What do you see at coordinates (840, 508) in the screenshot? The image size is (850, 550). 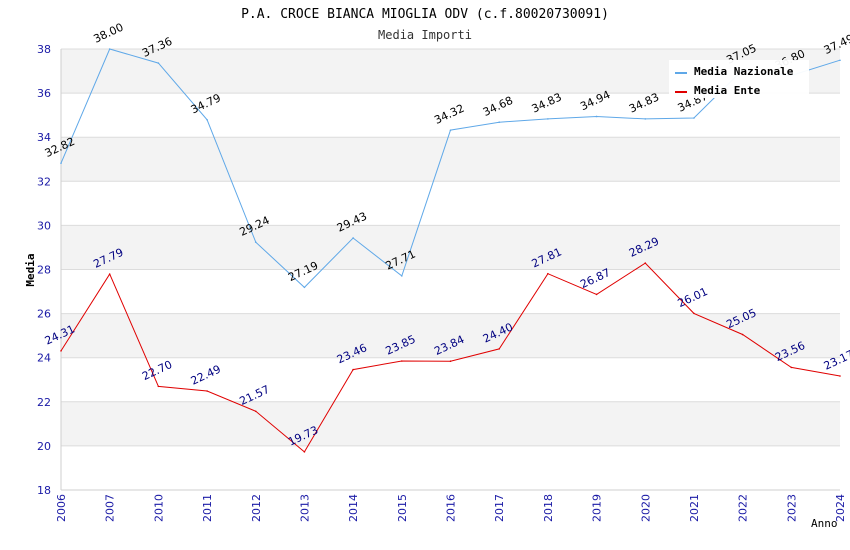 I see `x-tick-label: 2024` at bounding box center [840, 508].